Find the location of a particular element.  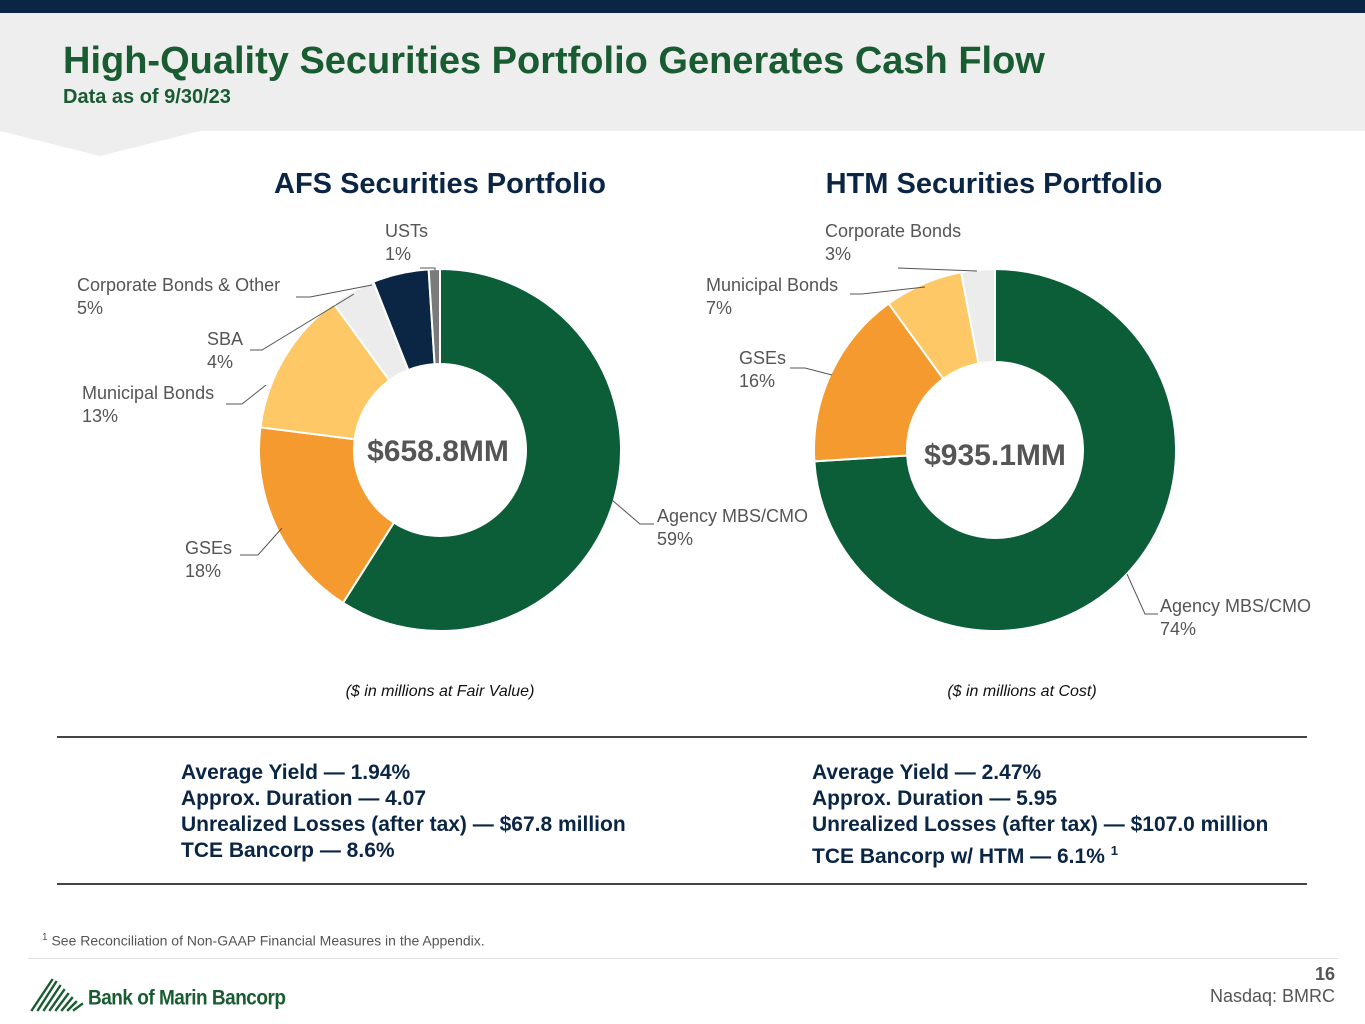

metrics-top-rule is located at coordinates (682, 737).